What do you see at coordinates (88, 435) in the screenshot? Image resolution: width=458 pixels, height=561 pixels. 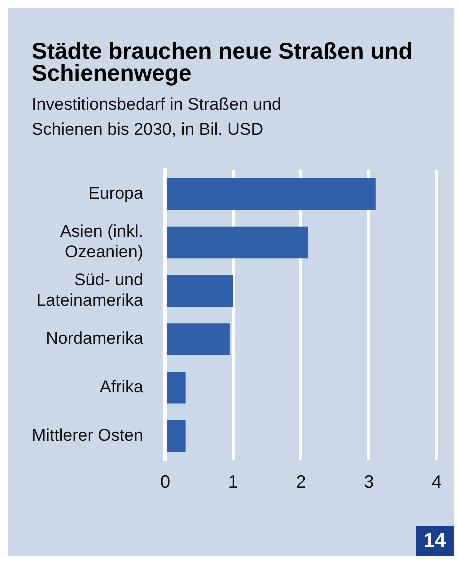 I see `y-tick-label: Mittlerer Osten` at bounding box center [88, 435].